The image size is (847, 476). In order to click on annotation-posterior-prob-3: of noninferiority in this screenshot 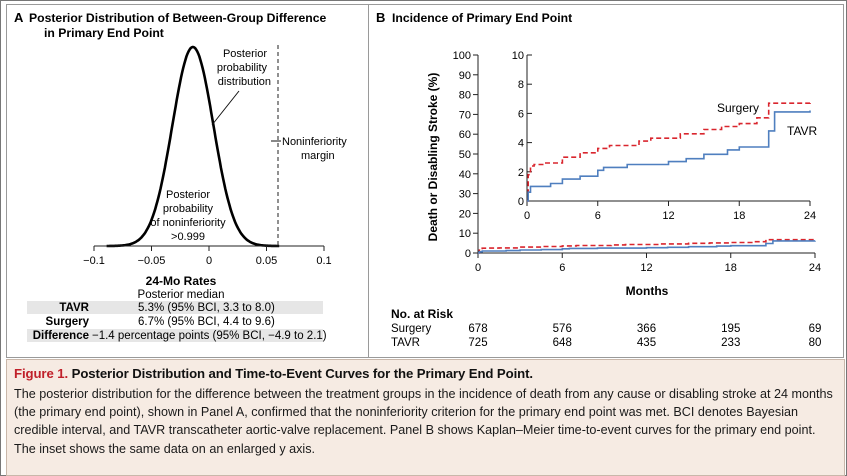, I will do `click(188, 223)`.